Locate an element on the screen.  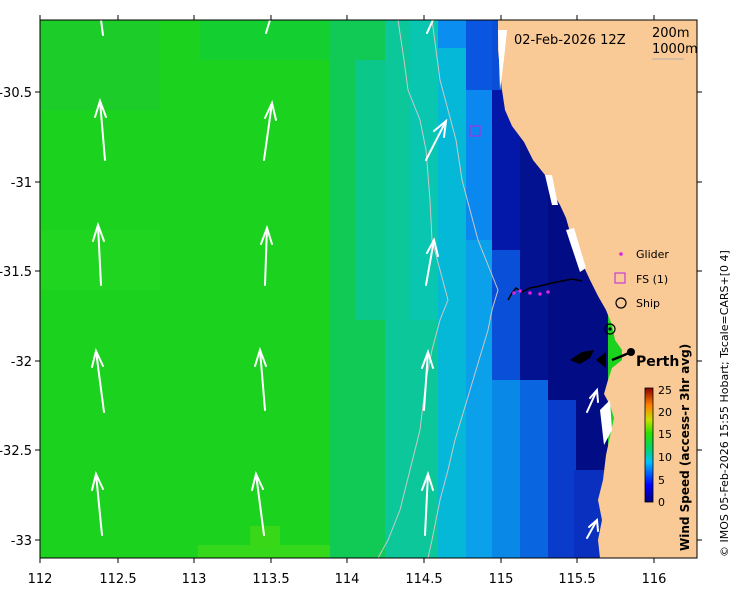
wind-field-cyan is located at coordinates (452, 289).